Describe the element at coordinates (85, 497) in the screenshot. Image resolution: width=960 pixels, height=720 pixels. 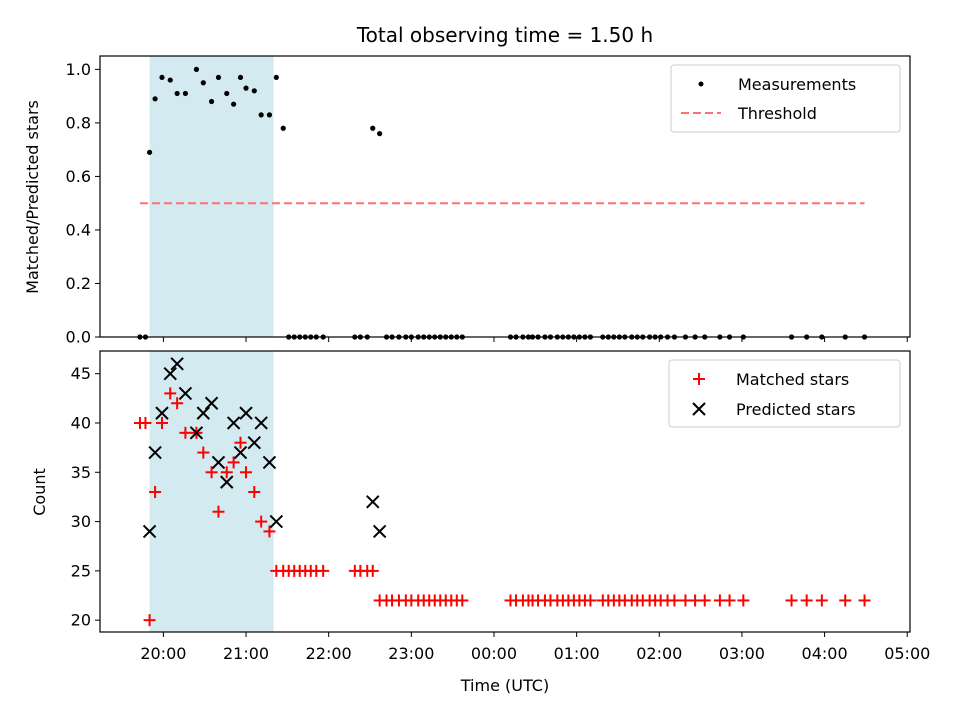
I see `bottom-y-axis: 20 25 30 35 40 45` at that location.